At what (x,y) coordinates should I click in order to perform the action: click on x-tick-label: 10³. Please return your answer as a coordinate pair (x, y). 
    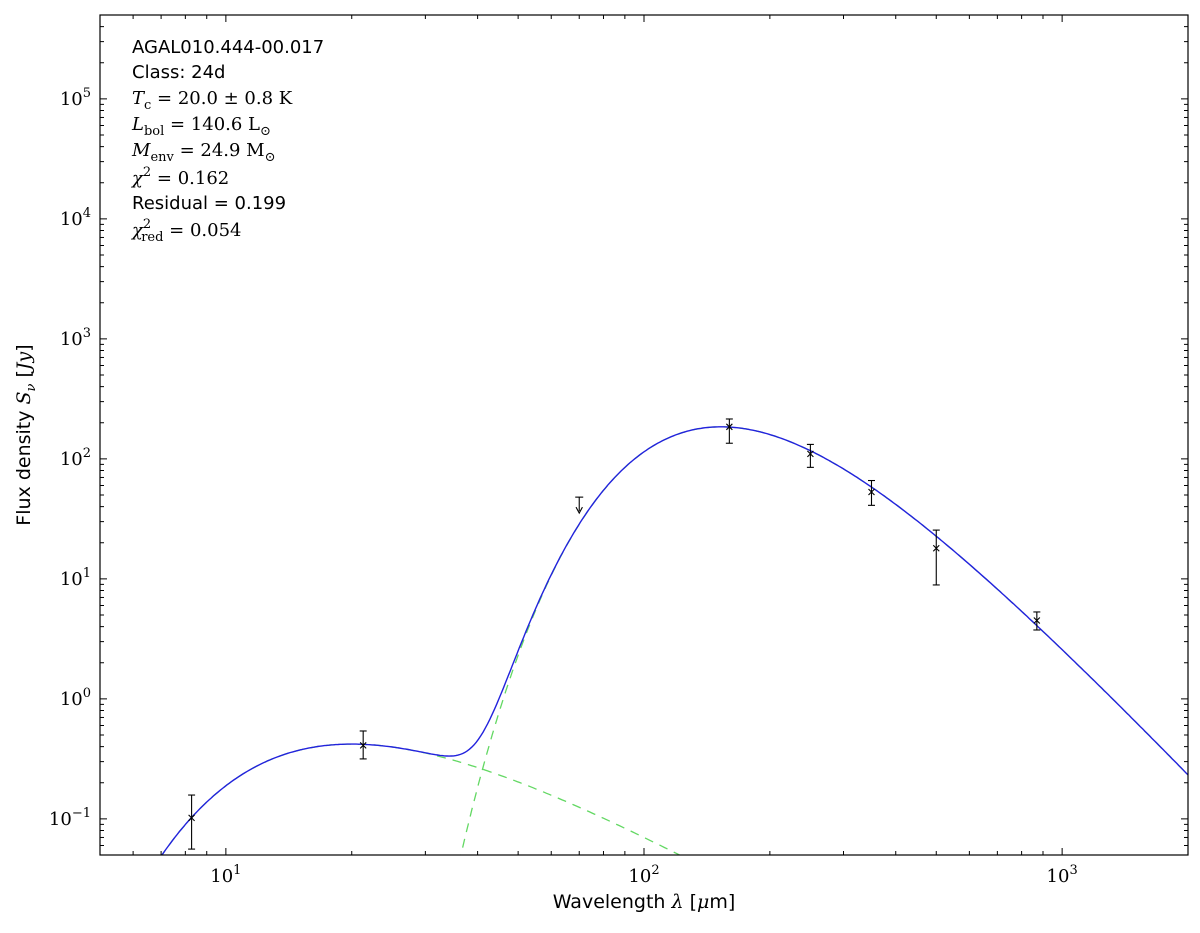
    Looking at the image, I should click on (1062, 875).